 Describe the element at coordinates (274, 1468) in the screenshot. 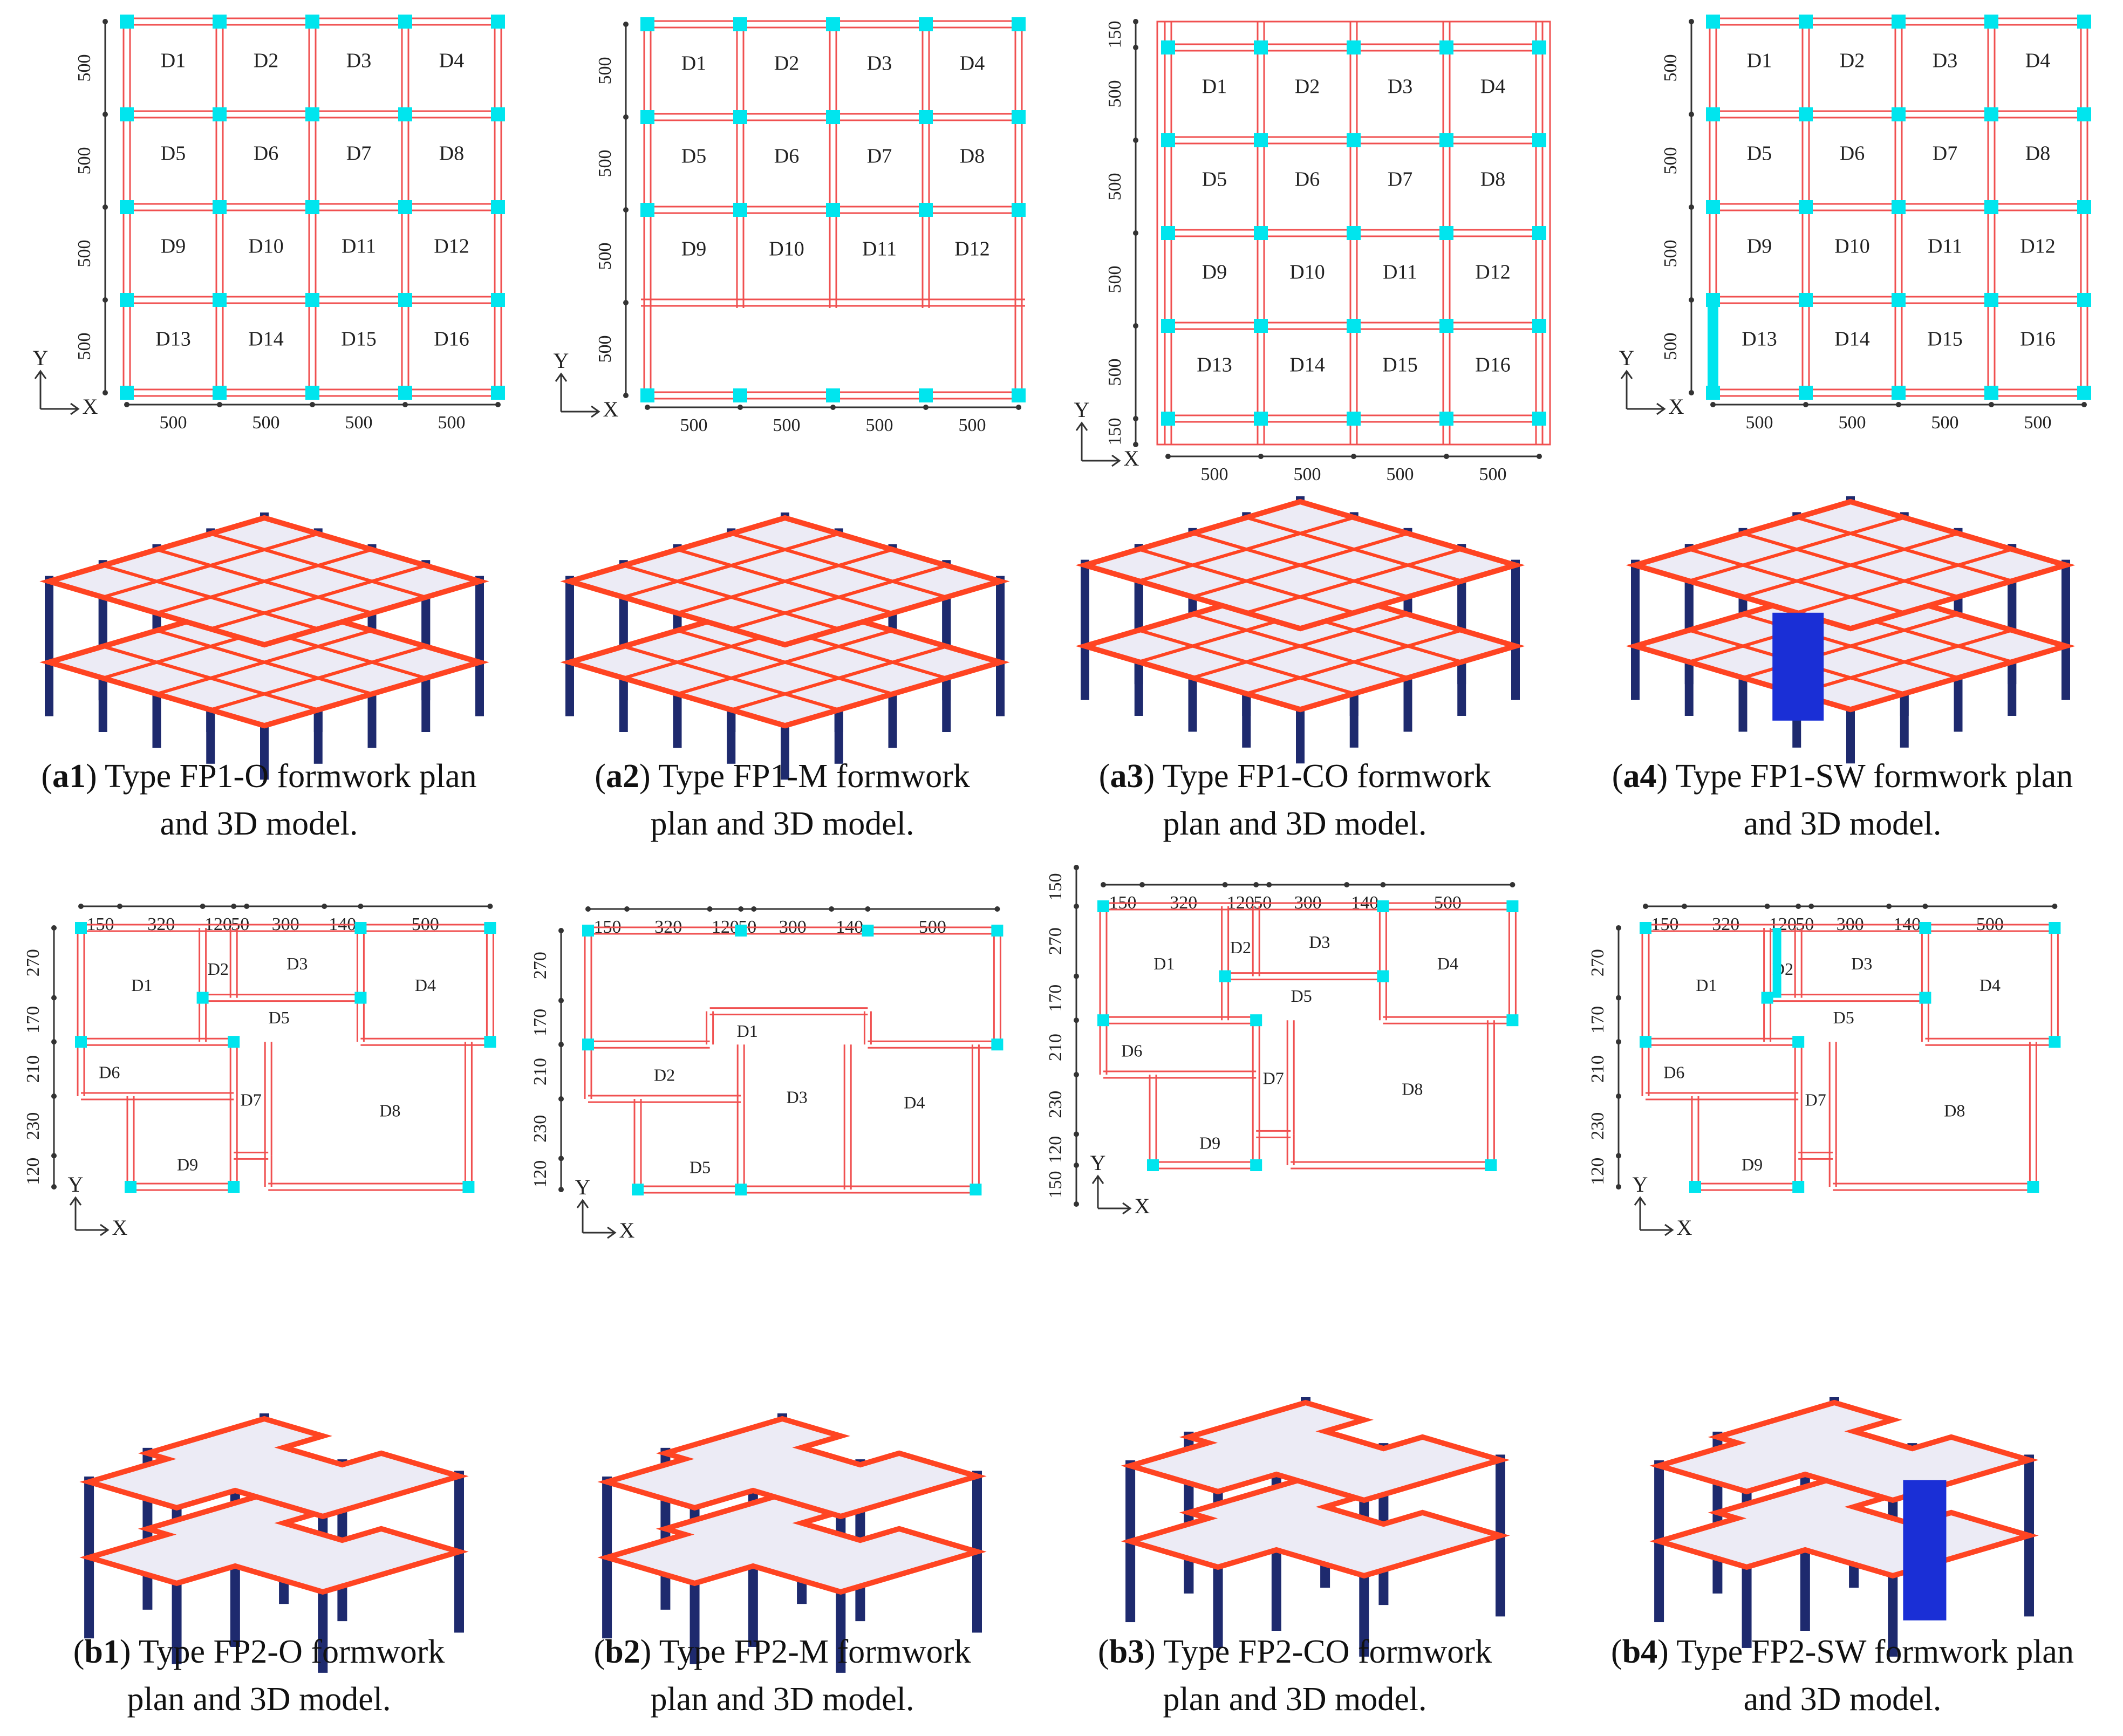

I see `upper-slab` at that location.